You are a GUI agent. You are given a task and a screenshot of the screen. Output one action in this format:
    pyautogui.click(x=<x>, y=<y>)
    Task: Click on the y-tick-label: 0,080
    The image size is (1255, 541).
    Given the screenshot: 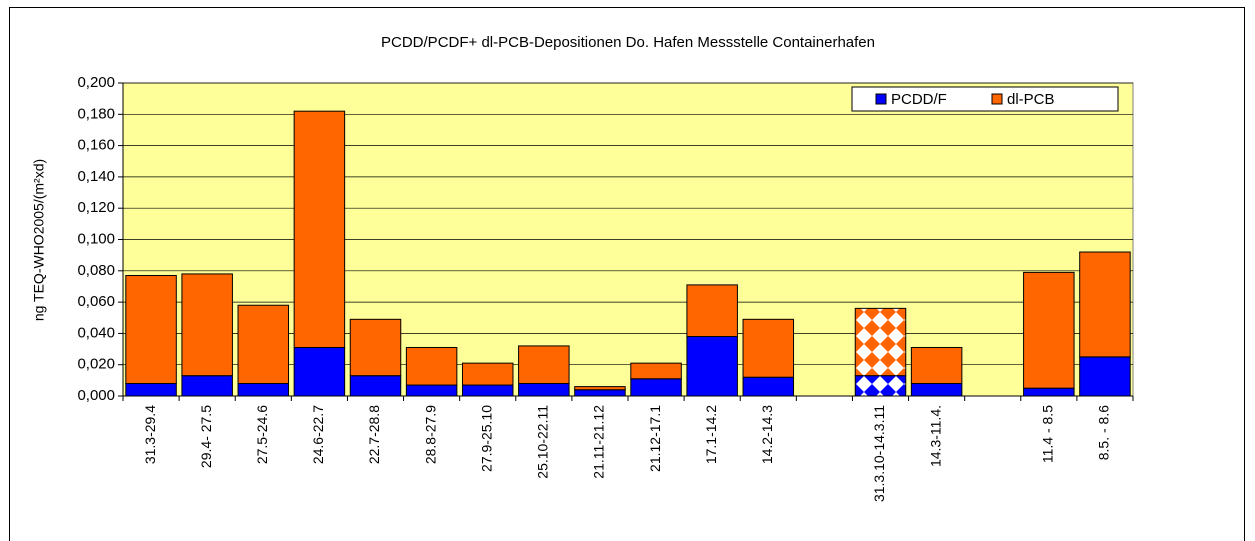 What is the action you would take?
    pyautogui.click(x=96, y=270)
    